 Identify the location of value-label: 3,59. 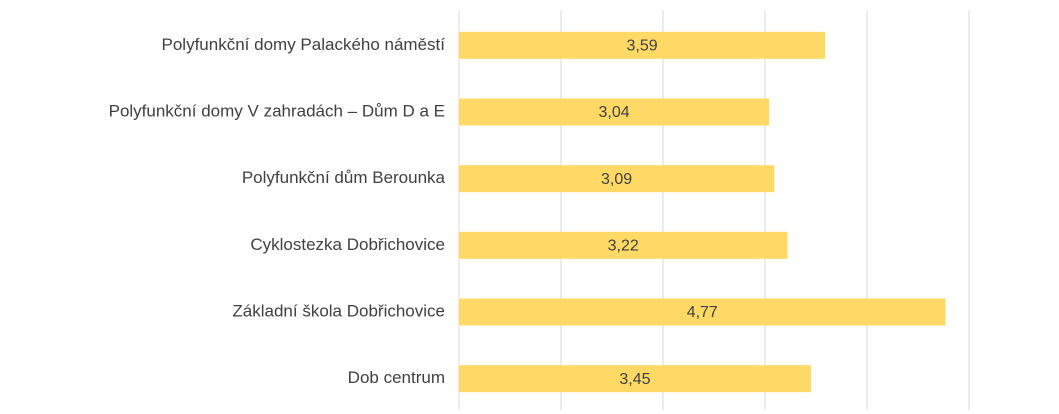
(642, 46).